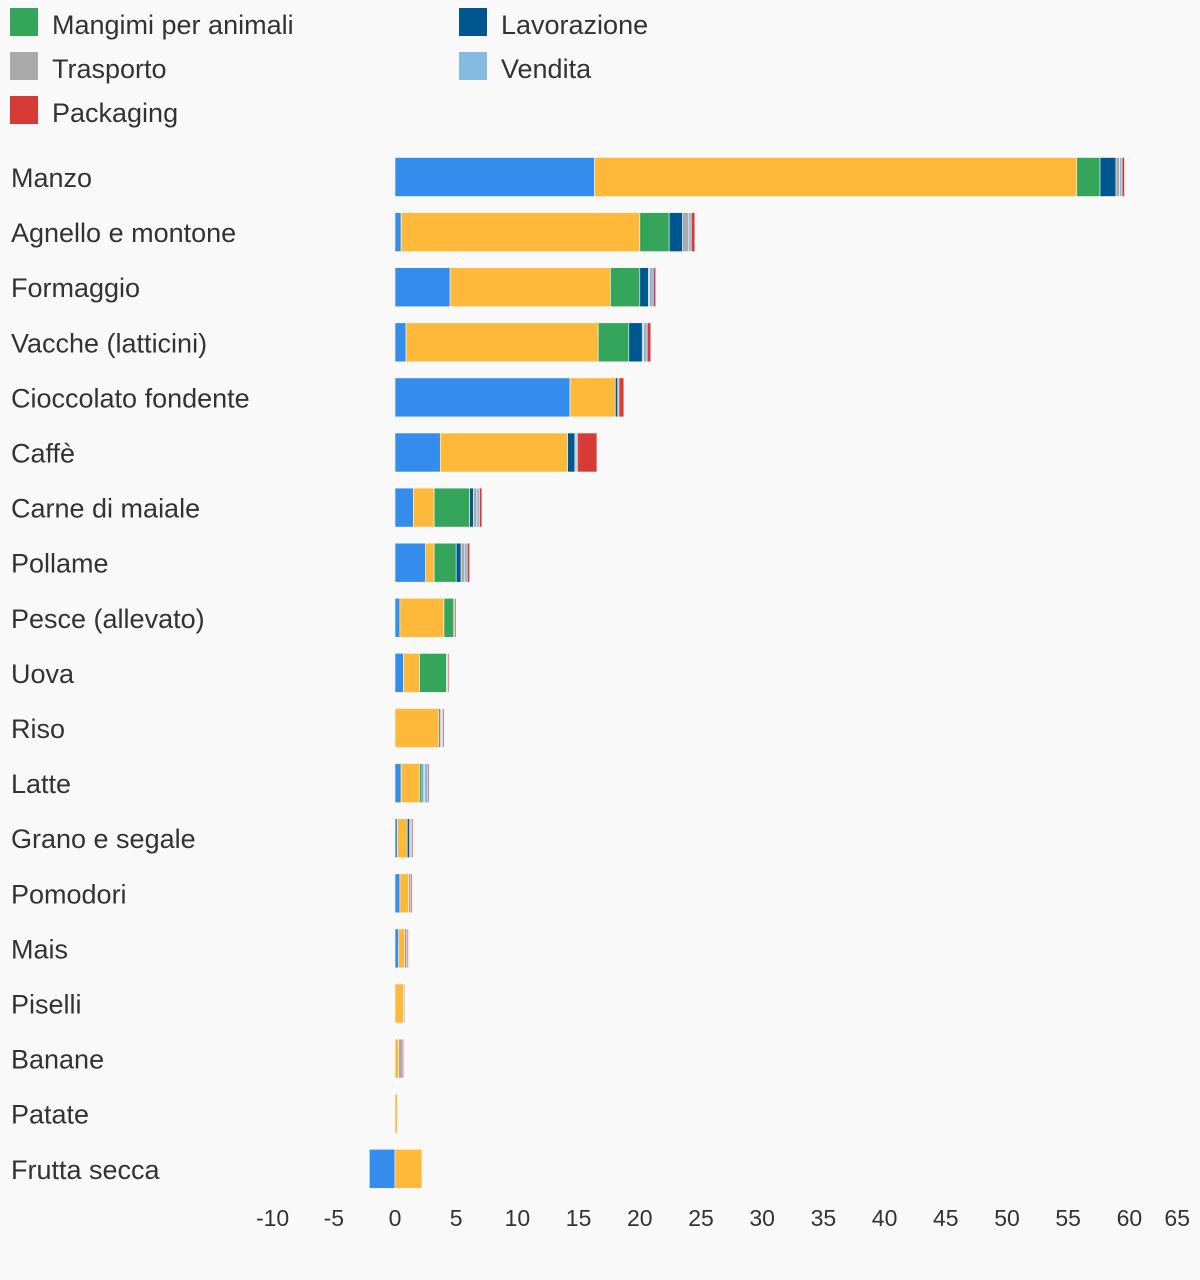 Image resolution: width=1200 pixels, height=1280 pixels. I want to click on legend-label: Mangimi per animali, so click(173, 25).